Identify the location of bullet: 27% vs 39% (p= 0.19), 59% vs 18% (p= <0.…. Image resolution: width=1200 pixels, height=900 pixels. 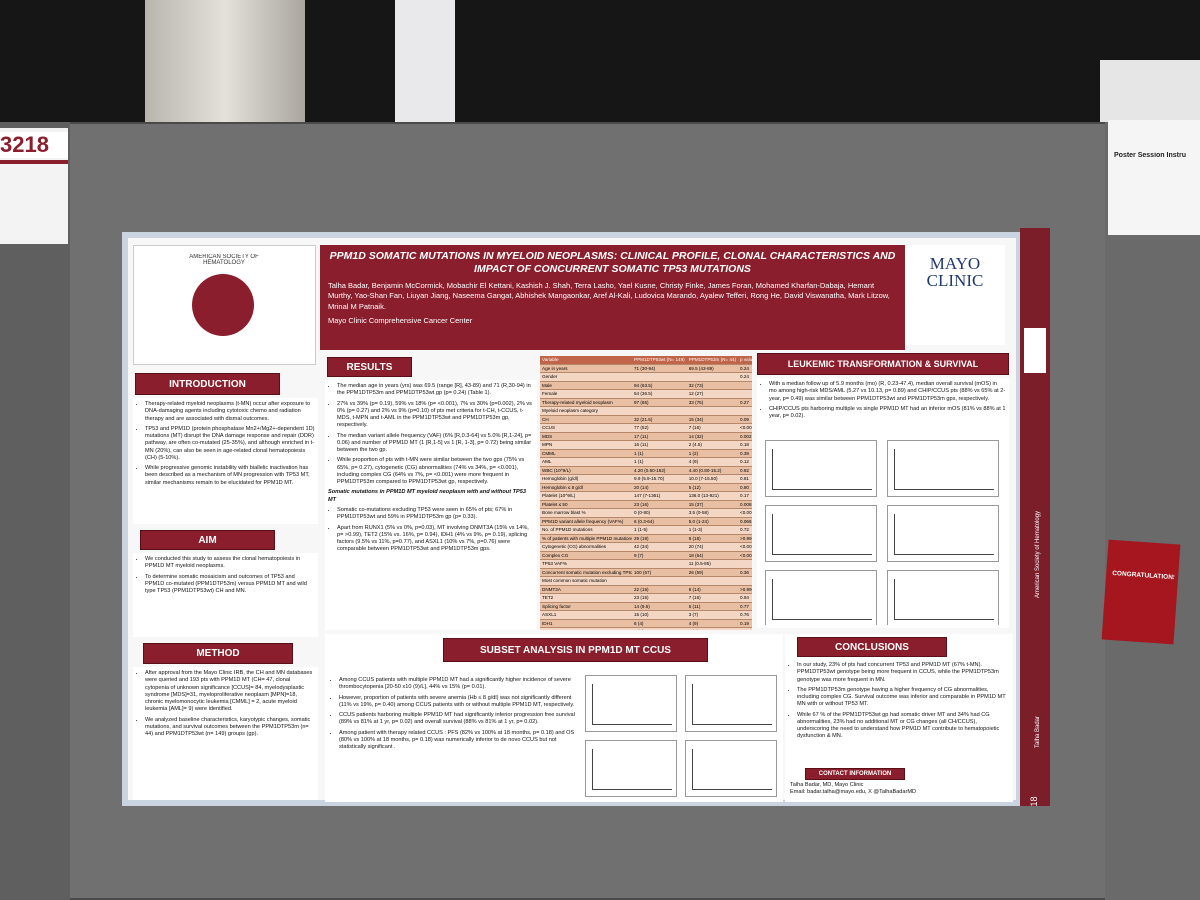
(435, 415).